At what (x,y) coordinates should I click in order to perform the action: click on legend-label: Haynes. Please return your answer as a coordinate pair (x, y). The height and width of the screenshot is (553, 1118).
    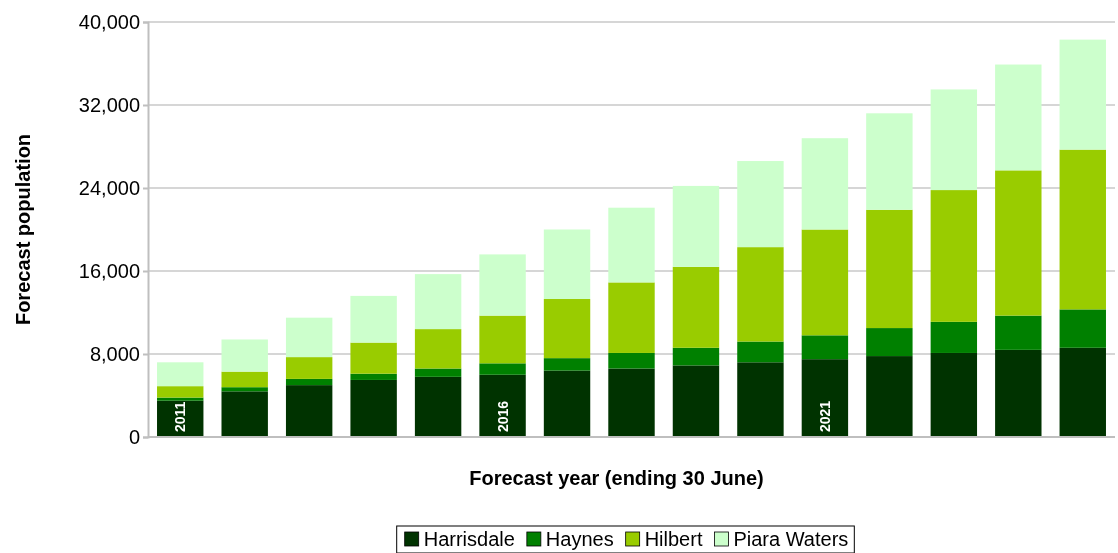
    Looking at the image, I should click on (579, 539).